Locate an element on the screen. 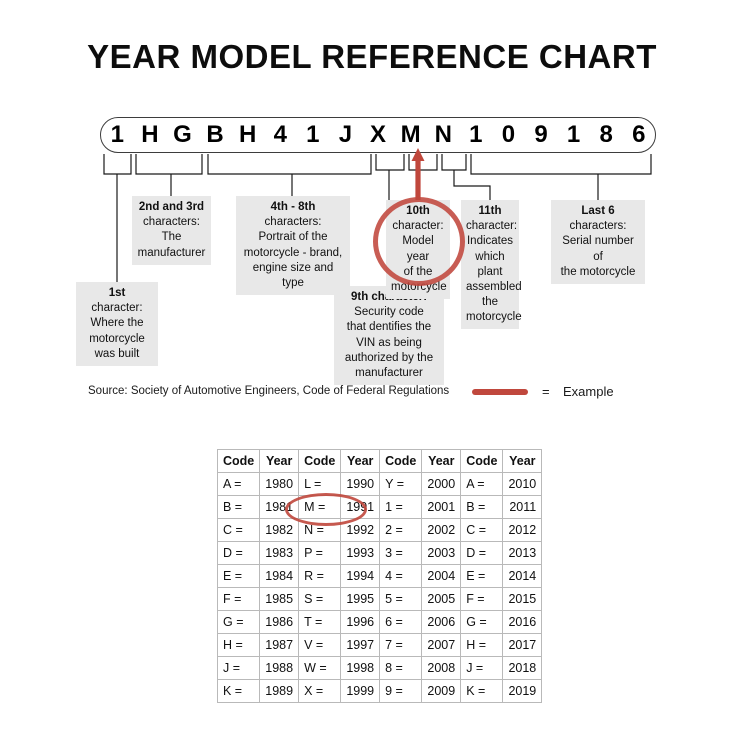 The width and height of the screenshot is (744, 755). year-cell-9-7: 2019 is located at coordinates (522, 691).